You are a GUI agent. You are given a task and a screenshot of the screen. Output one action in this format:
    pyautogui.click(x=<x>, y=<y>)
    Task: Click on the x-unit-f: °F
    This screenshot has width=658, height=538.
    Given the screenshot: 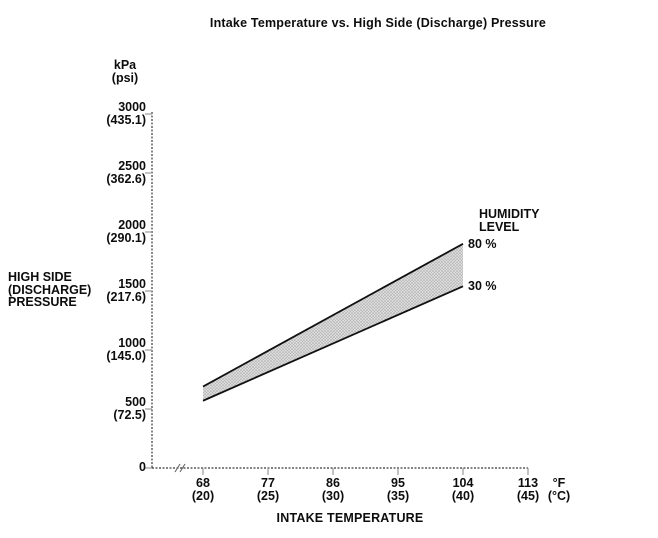 What is the action you would take?
    pyautogui.click(x=559, y=483)
    